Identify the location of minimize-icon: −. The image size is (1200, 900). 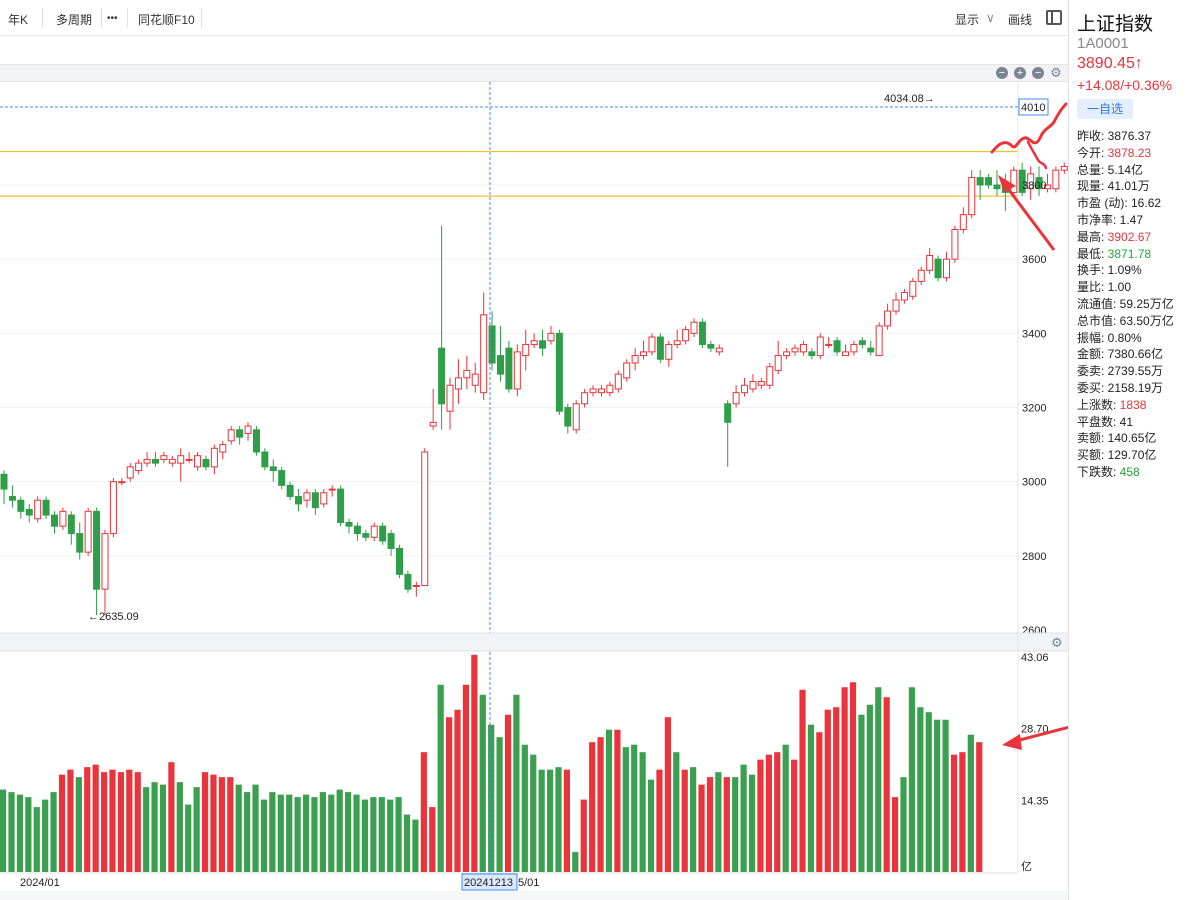
(1002, 73).